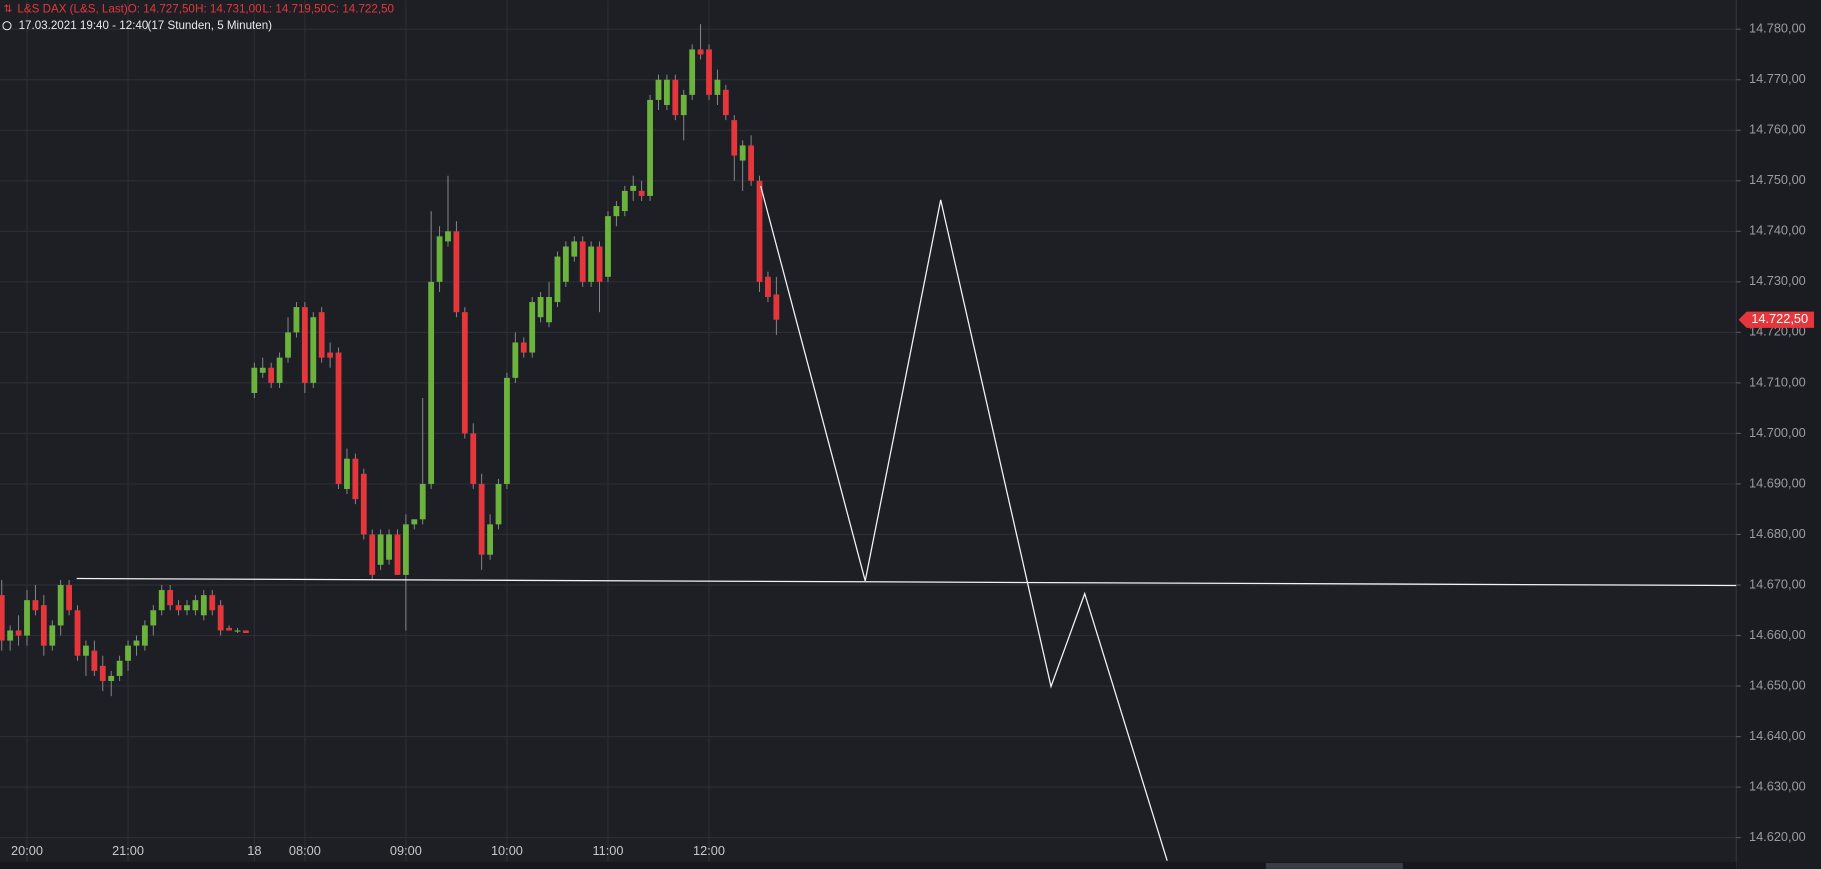 The width and height of the screenshot is (1821, 869). What do you see at coordinates (406, 850) in the screenshot?
I see `x-tick-label: 09:00` at bounding box center [406, 850].